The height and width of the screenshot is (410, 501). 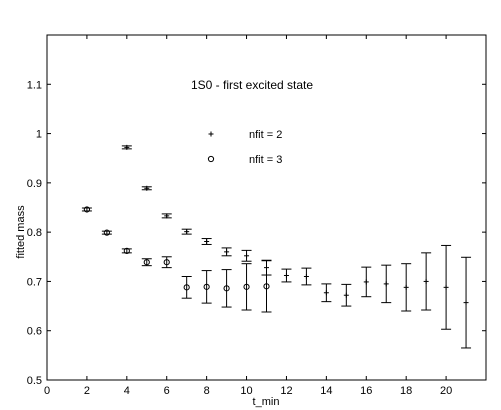 What do you see at coordinates (34, 332) in the screenshot?
I see `y-tick-label: 0.6` at bounding box center [34, 332].